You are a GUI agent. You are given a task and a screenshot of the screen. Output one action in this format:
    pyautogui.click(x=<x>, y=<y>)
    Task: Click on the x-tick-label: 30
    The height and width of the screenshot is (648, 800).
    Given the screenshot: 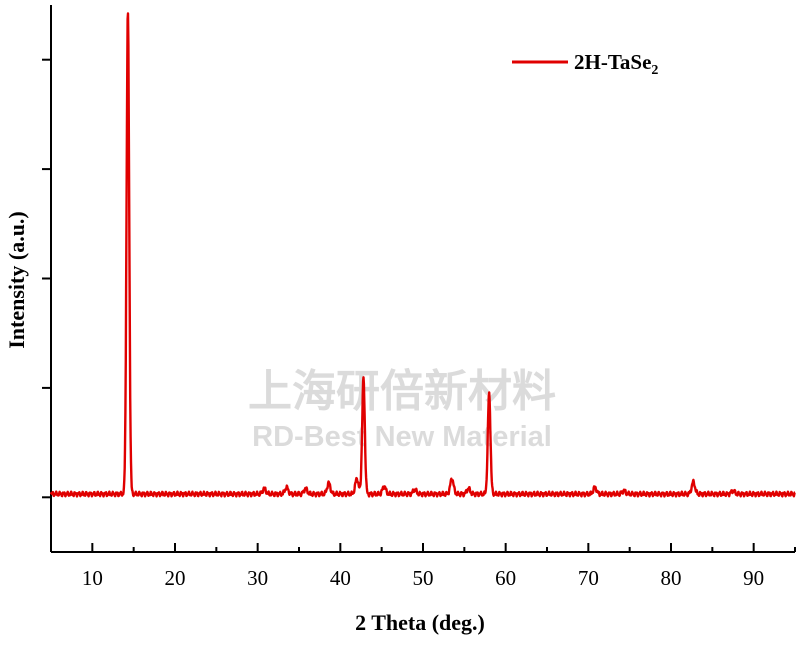 What is the action you would take?
    pyautogui.click(x=257, y=578)
    